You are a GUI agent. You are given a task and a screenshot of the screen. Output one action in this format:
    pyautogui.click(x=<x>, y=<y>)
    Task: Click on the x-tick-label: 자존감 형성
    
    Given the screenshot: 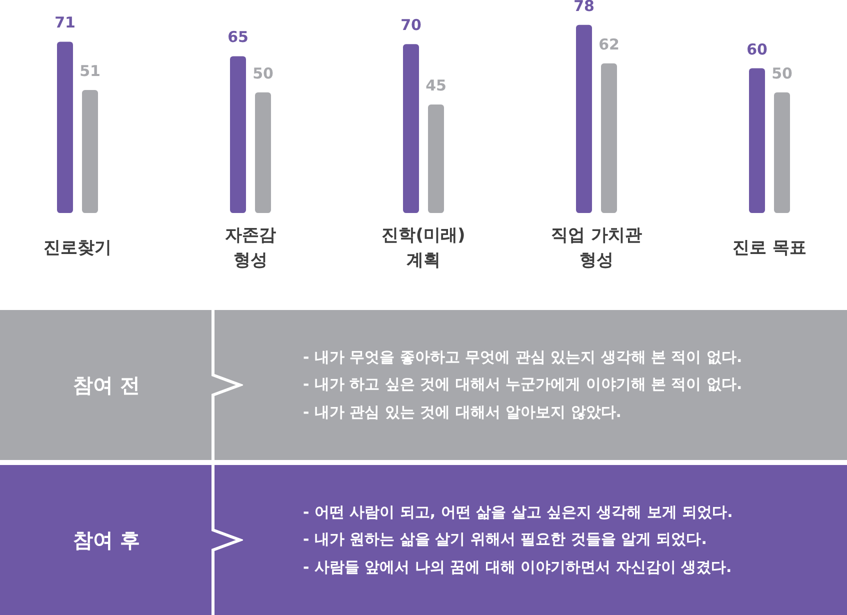 What is the action you would take?
    pyautogui.click(x=250, y=247)
    